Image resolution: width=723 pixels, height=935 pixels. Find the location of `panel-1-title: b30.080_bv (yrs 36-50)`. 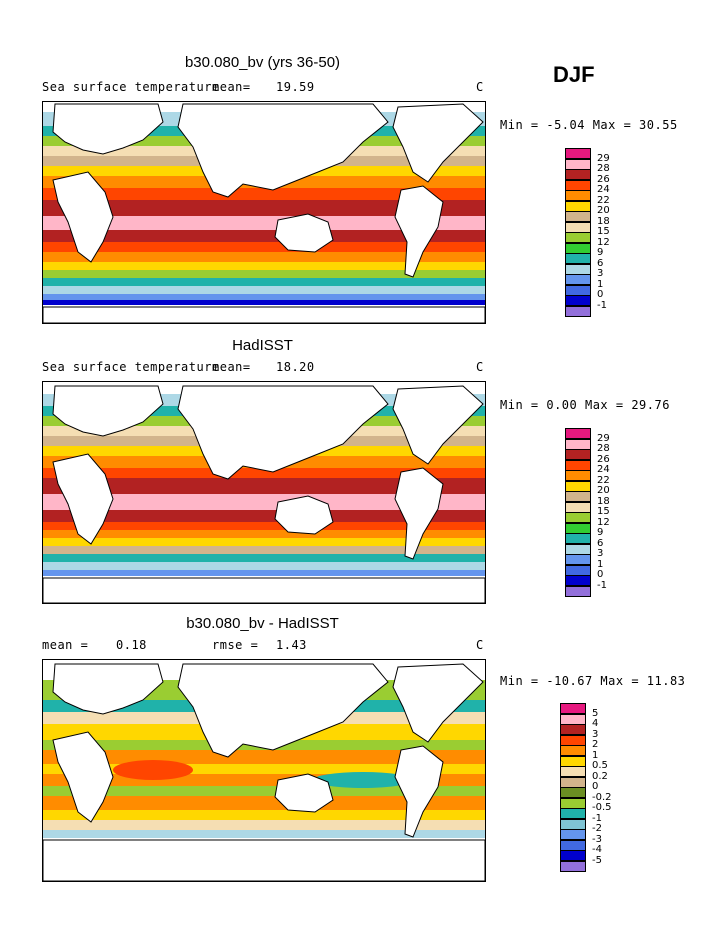

panel-1-title: b30.080_bv (yrs 36-50) is located at coordinates (262, 62).